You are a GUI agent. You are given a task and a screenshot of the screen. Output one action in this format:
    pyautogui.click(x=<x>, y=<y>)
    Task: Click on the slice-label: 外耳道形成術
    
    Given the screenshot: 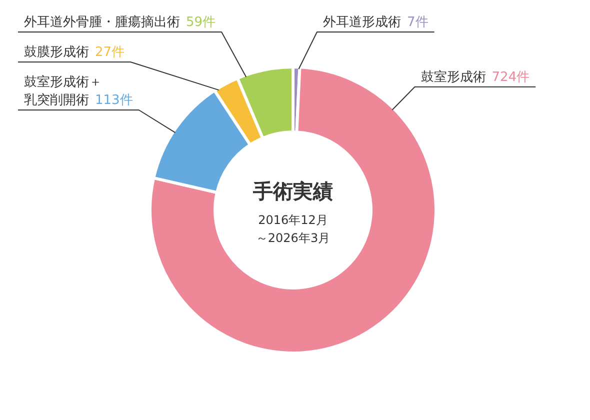 What is the action you would take?
    pyautogui.click(x=362, y=22)
    